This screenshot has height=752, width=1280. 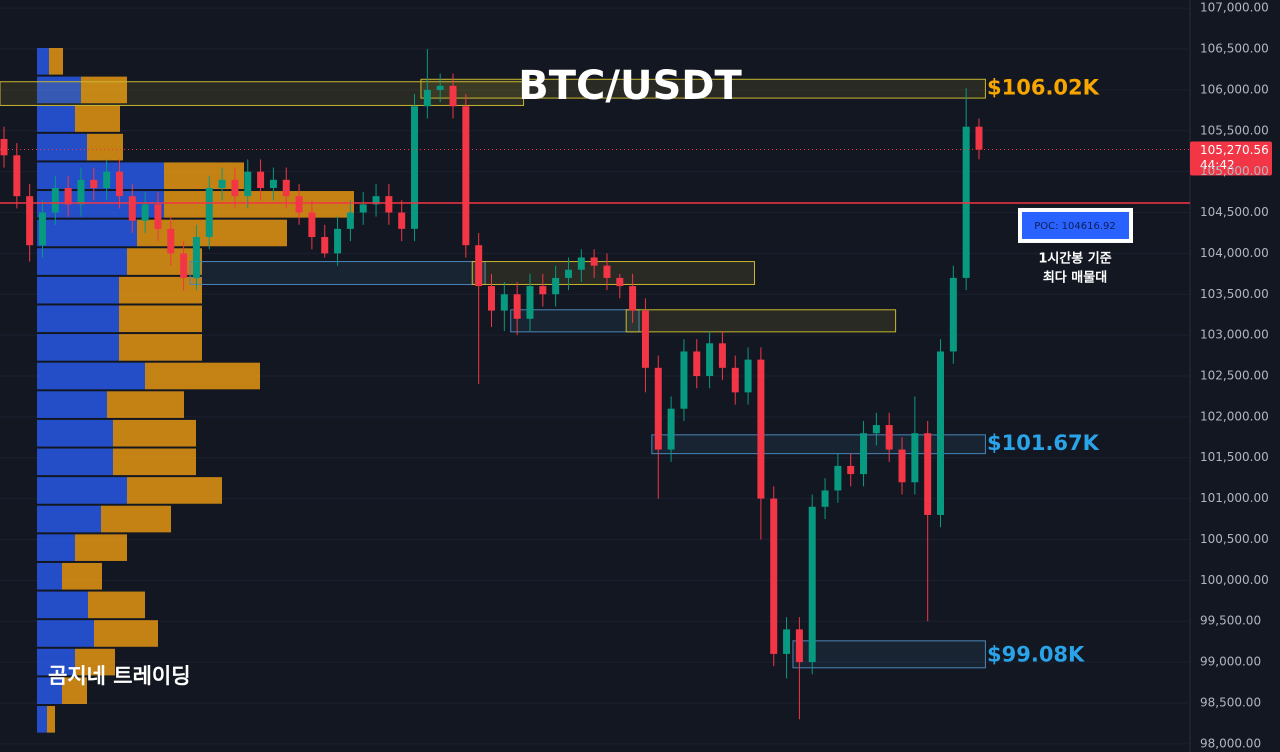 I want to click on y-tick-label: 107,000.00, so click(x=1234, y=8).